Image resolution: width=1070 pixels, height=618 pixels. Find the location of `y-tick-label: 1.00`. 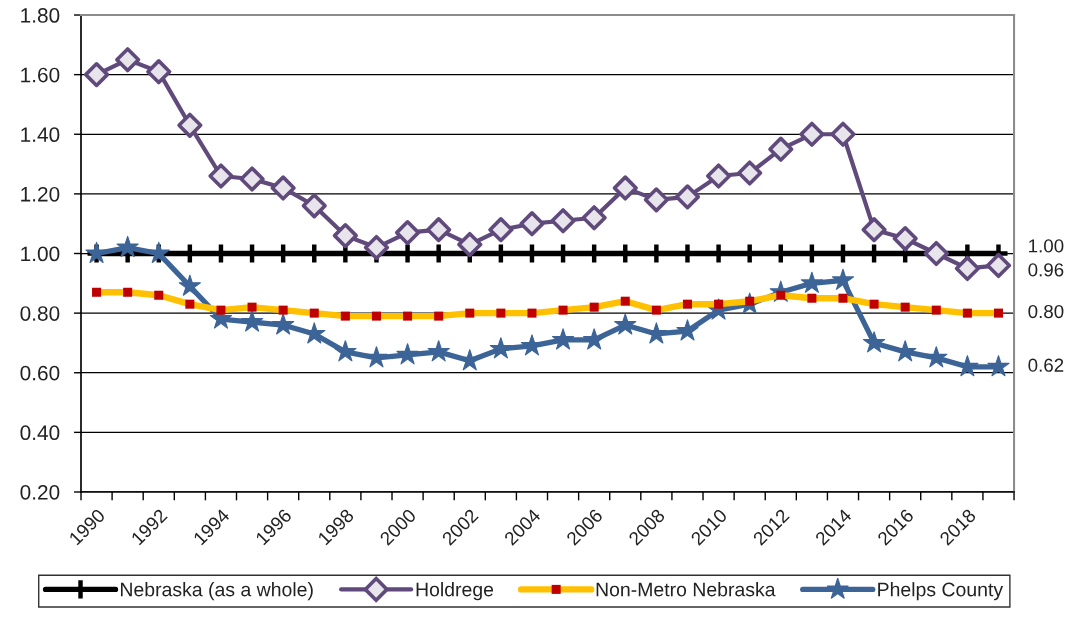

y-tick-label: 1.00 is located at coordinates (40, 254).